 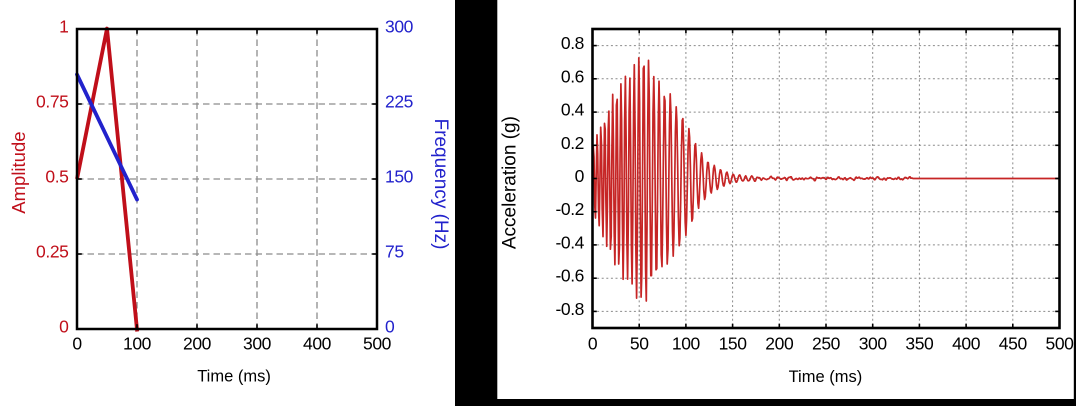 What do you see at coordinates (573, 110) in the screenshot?
I see `svg-text: 0.4` at bounding box center [573, 110].